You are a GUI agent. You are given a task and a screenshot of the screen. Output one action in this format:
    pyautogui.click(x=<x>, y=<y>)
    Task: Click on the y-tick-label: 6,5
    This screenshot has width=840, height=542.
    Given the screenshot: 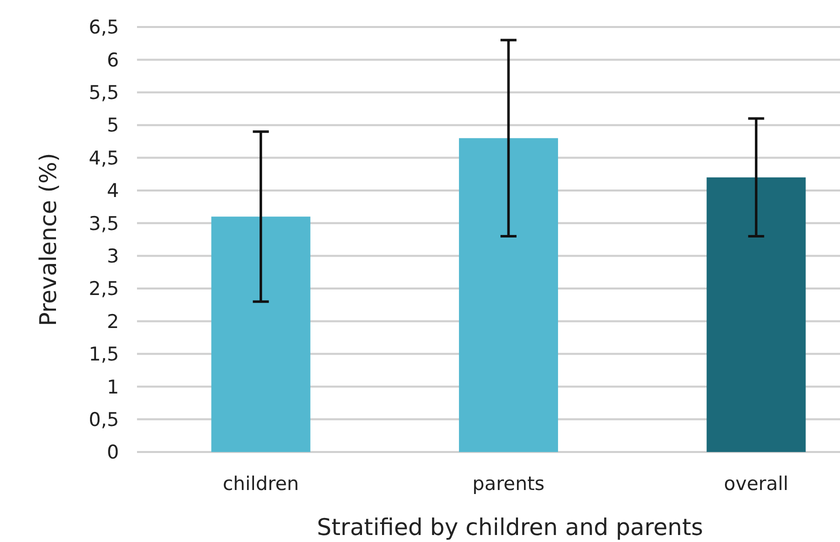 What is the action you would take?
    pyautogui.click(x=103, y=27)
    